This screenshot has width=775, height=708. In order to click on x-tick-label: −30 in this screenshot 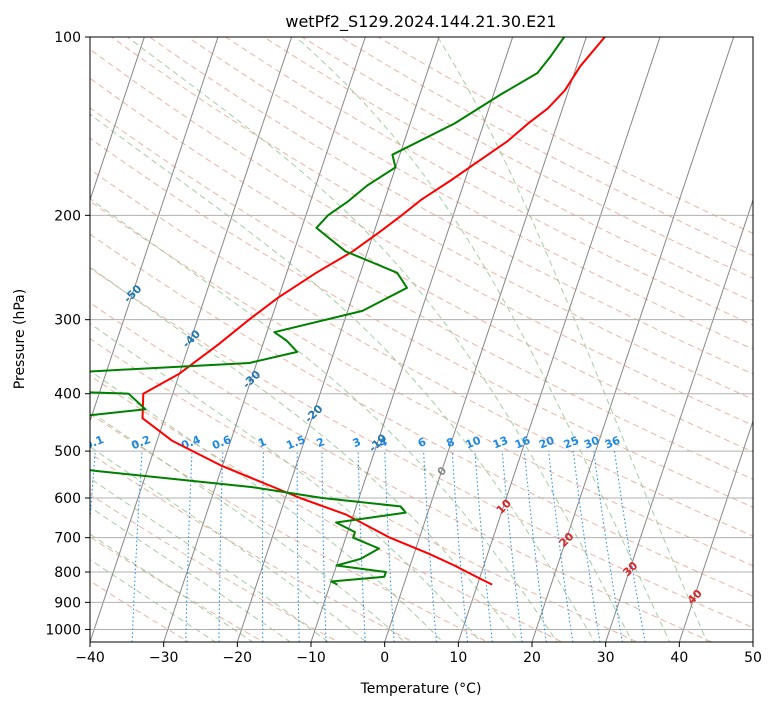, I will do `click(164, 658)`.